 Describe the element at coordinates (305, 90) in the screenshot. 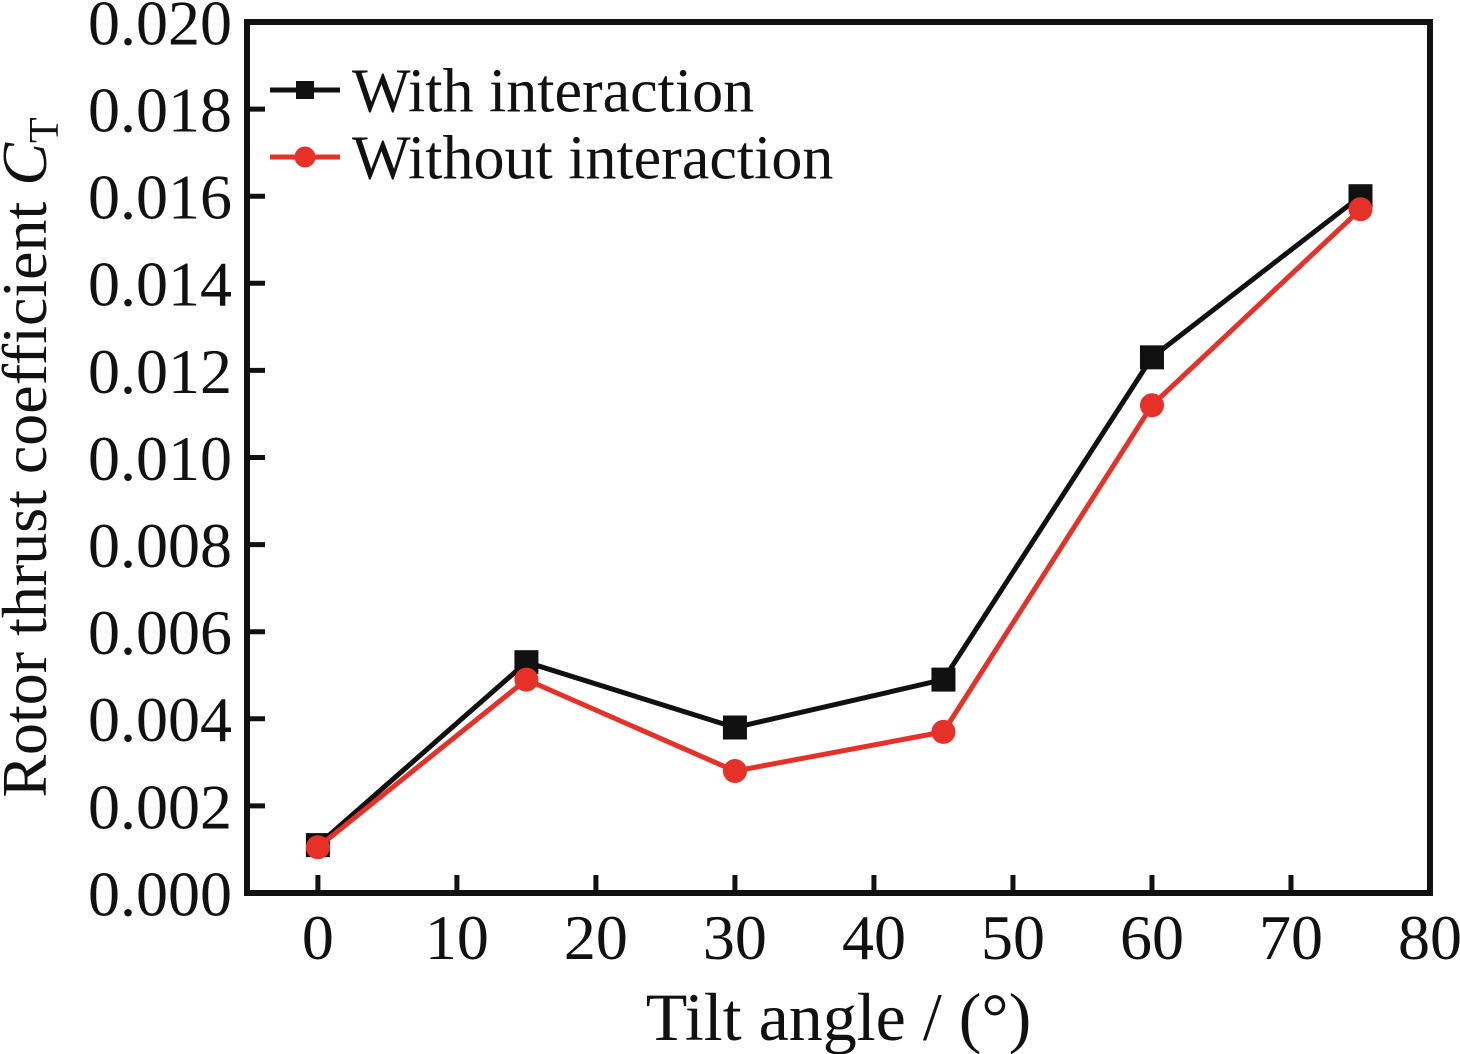

I see `legend-square-marker-icon` at that location.